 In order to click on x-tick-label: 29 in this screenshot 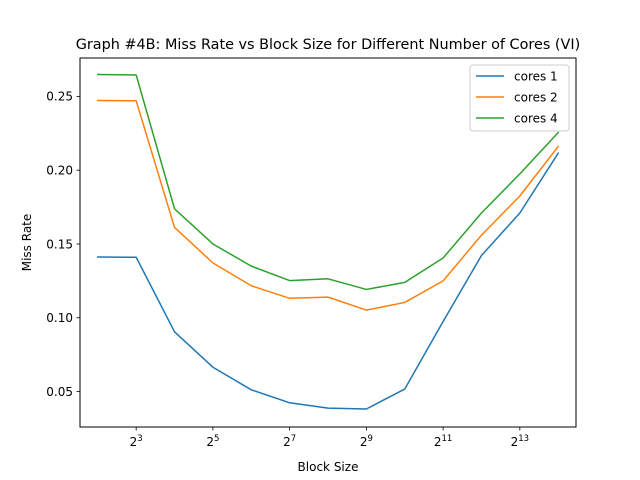, I will do `click(366, 441)`.